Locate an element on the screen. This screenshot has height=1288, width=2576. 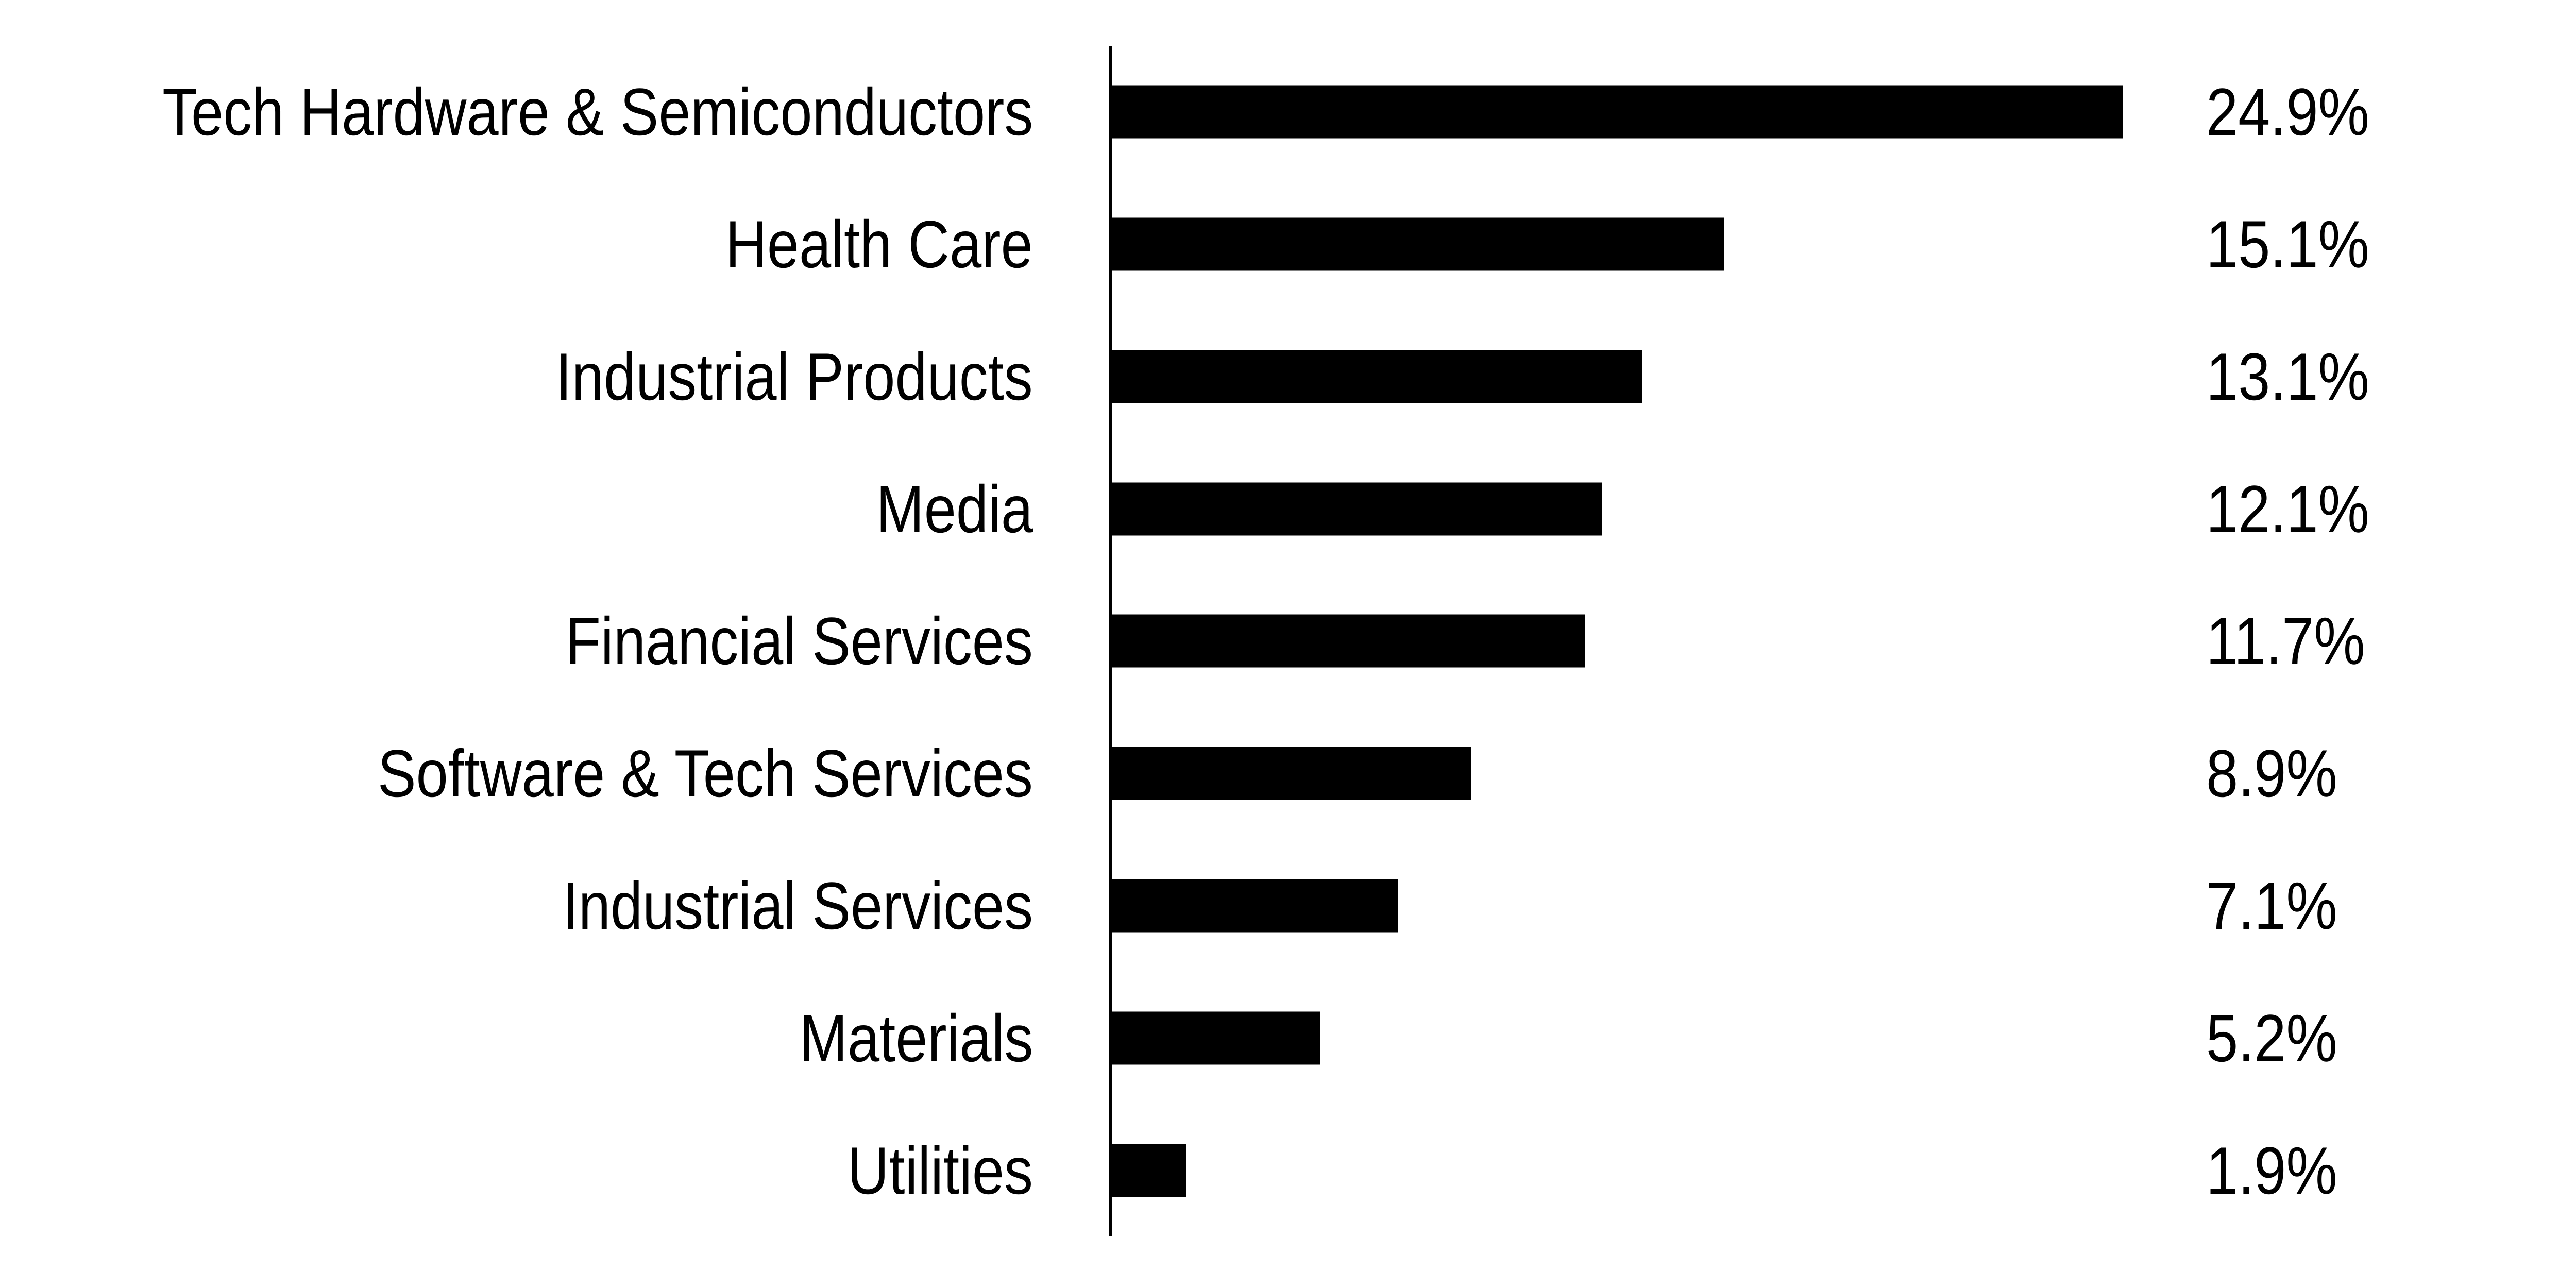
chart-row: Software & Tech Services 8.9% is located at coordinates (1288, 773).